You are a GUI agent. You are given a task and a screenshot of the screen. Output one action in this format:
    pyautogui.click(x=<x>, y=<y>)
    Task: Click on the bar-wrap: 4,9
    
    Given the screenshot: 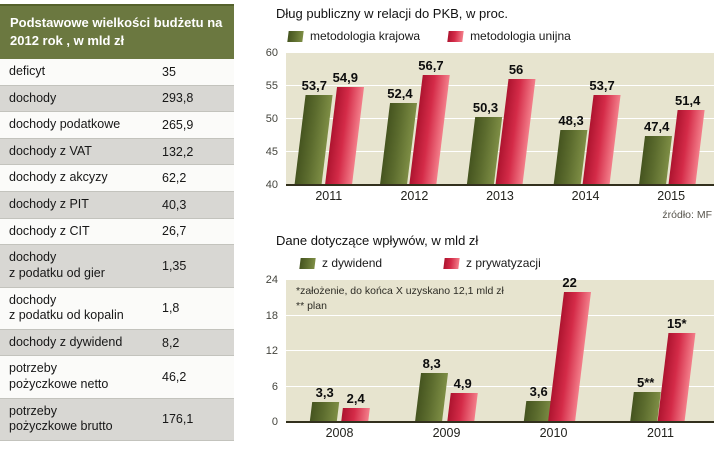 What is the action you would take?
    pyautogui.click(x=462, y=351)
    